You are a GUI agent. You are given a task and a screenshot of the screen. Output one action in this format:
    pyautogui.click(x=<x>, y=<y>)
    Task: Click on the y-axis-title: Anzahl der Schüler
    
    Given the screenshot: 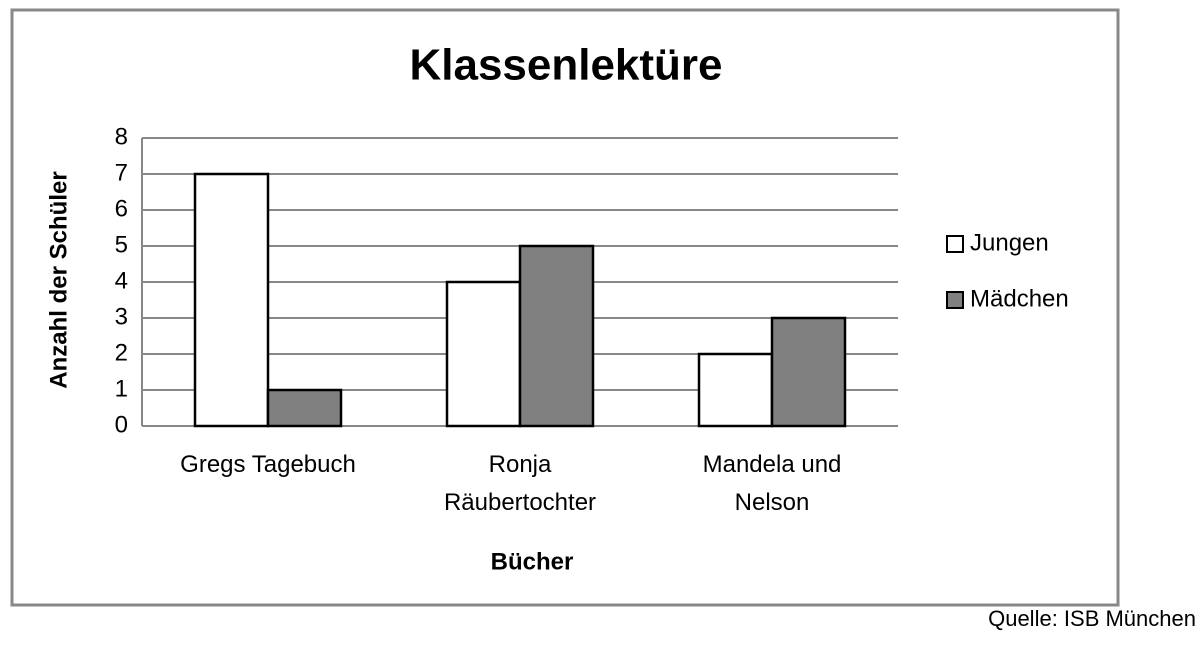 What is the action you would take?
    pyautogui.click(x=58, y=279)
    